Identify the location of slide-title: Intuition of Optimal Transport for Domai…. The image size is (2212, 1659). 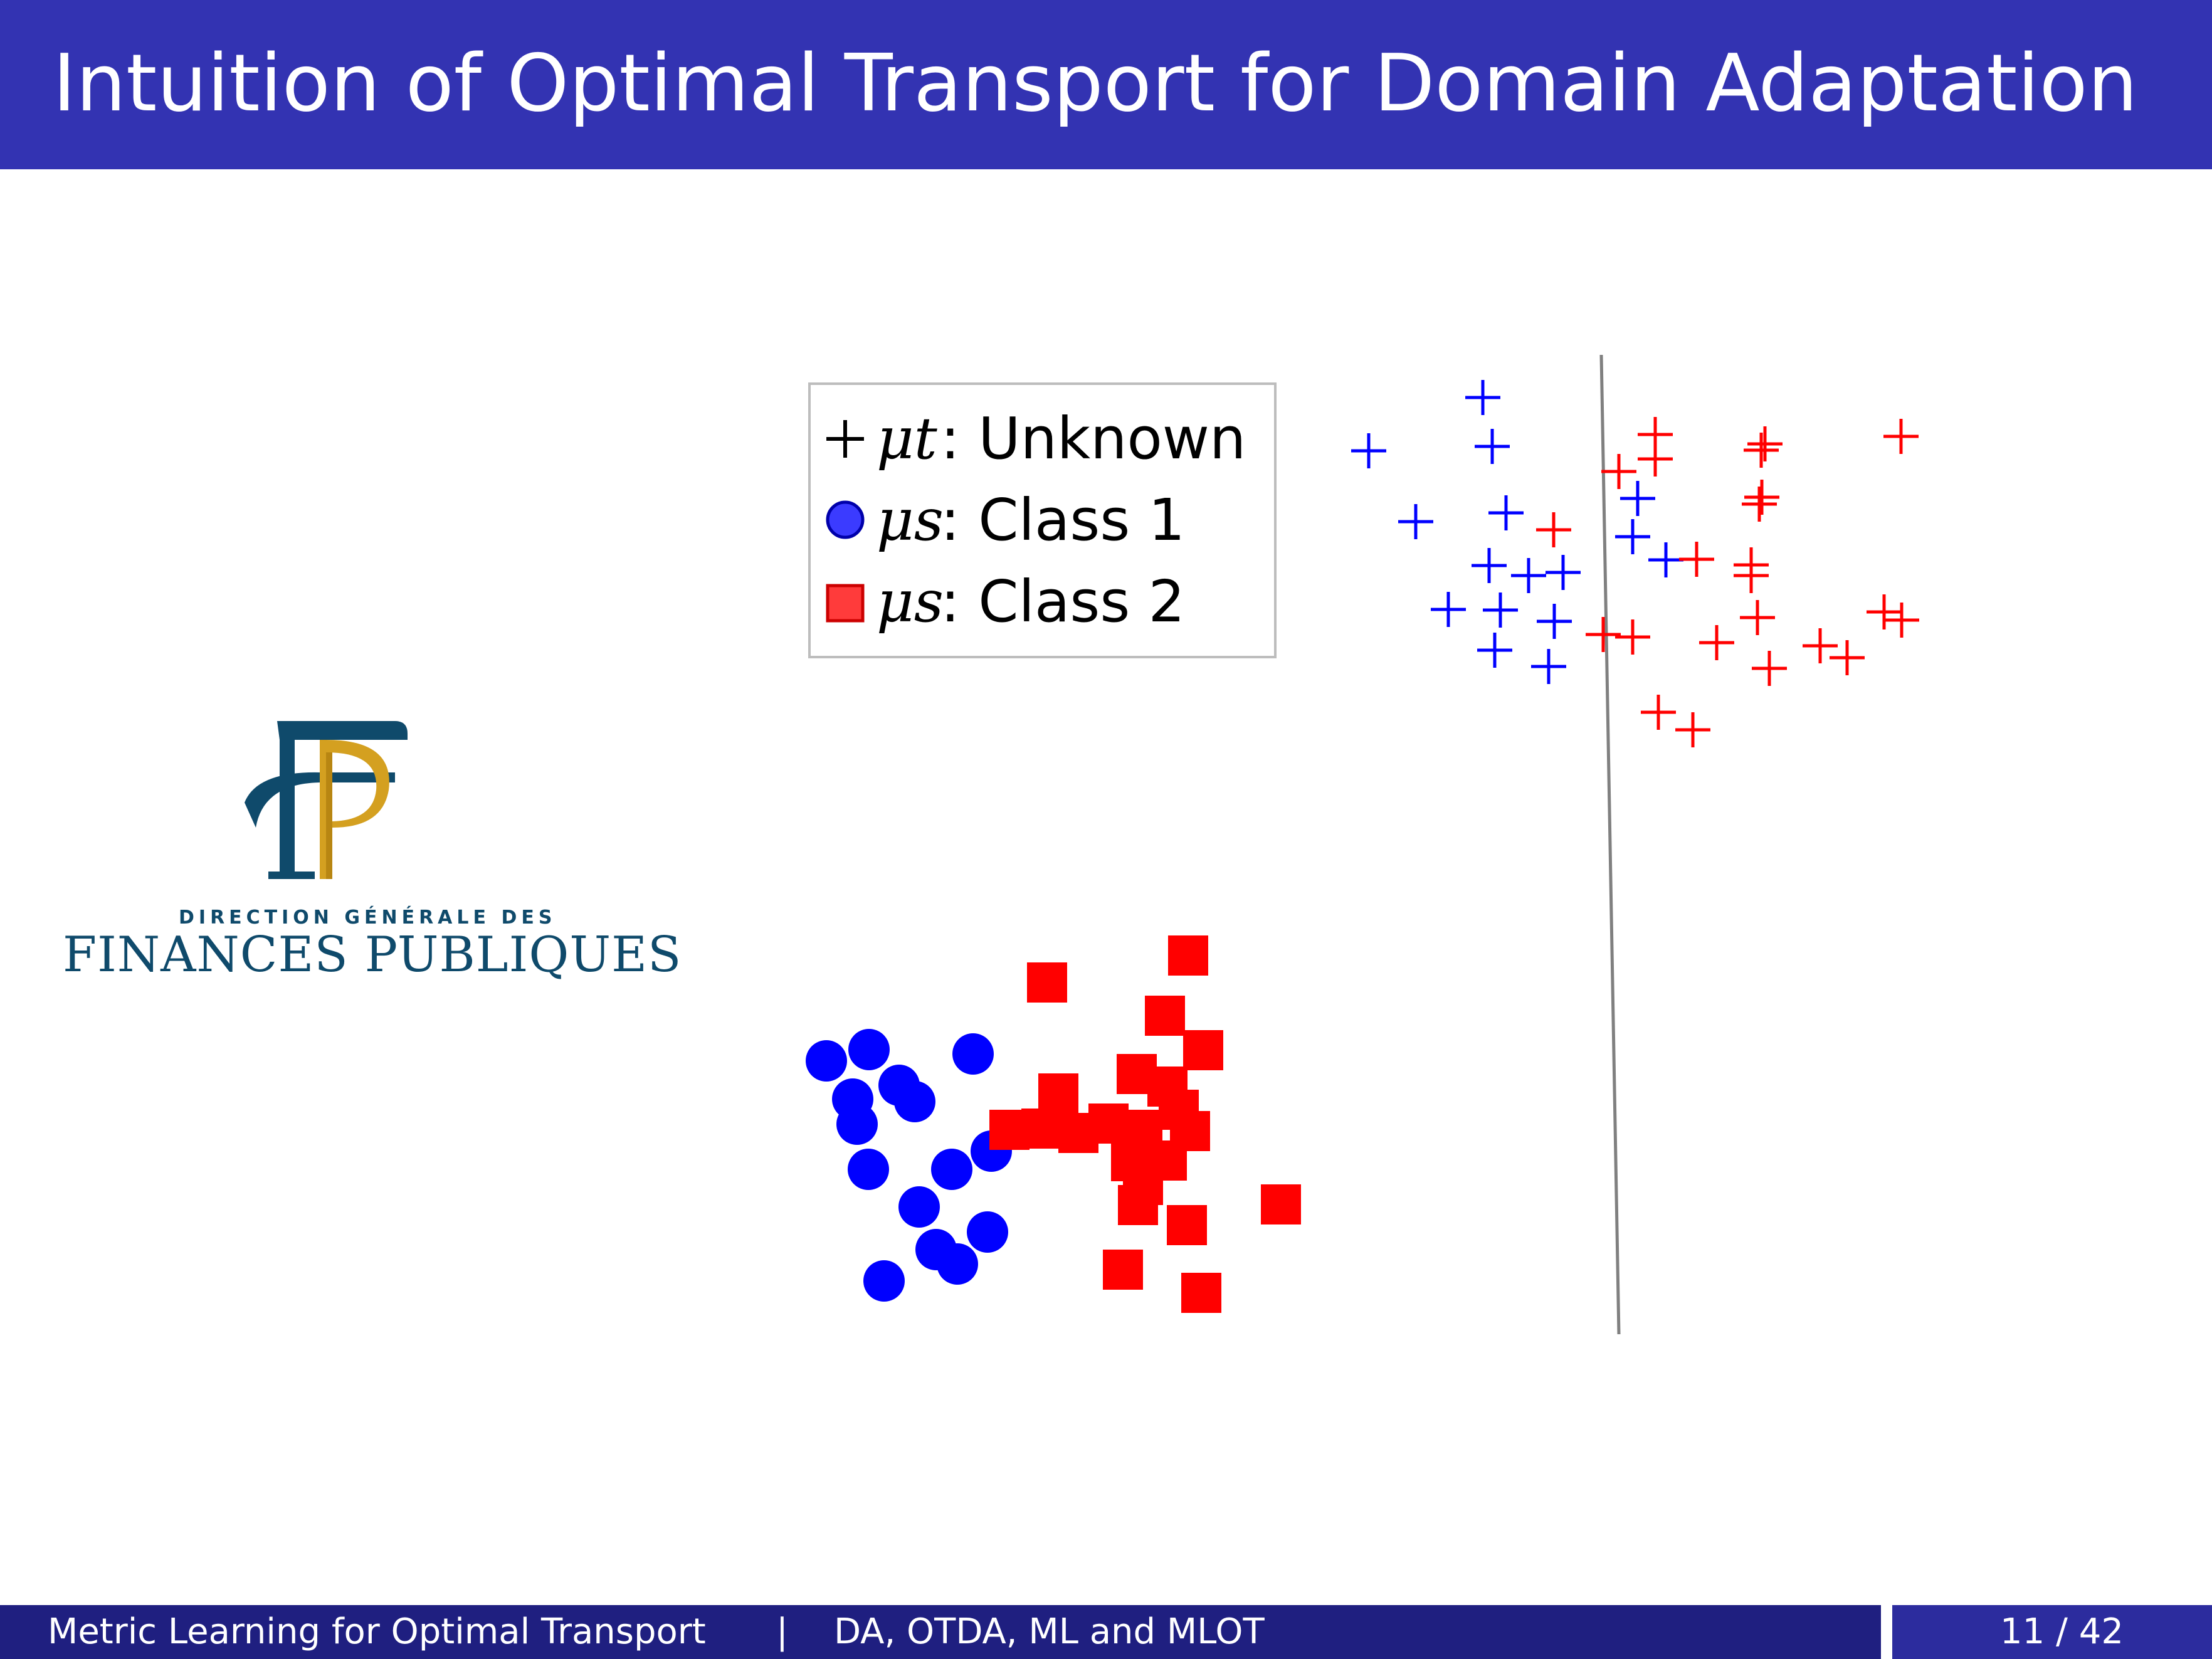
(1095, 83).